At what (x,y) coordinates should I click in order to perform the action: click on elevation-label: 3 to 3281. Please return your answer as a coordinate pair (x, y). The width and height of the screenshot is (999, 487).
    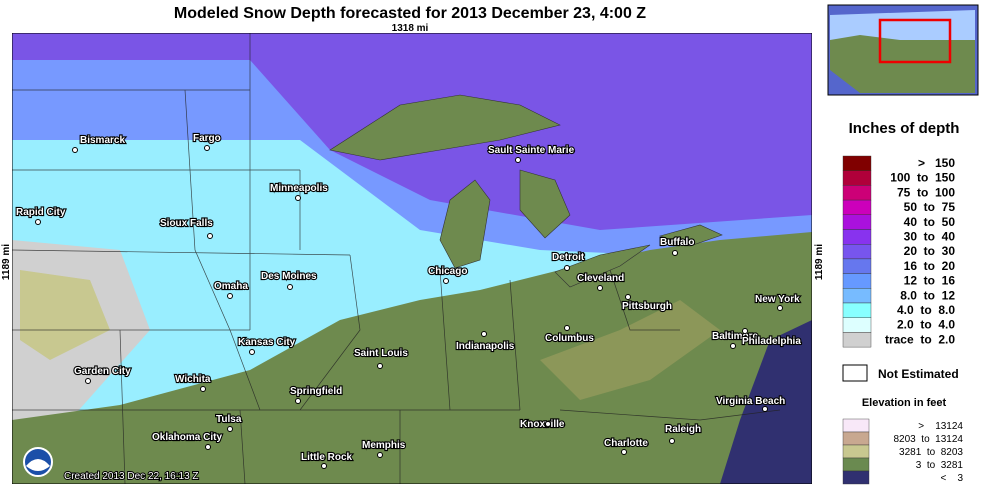
    Looking at the image, I should click on (940, 465).